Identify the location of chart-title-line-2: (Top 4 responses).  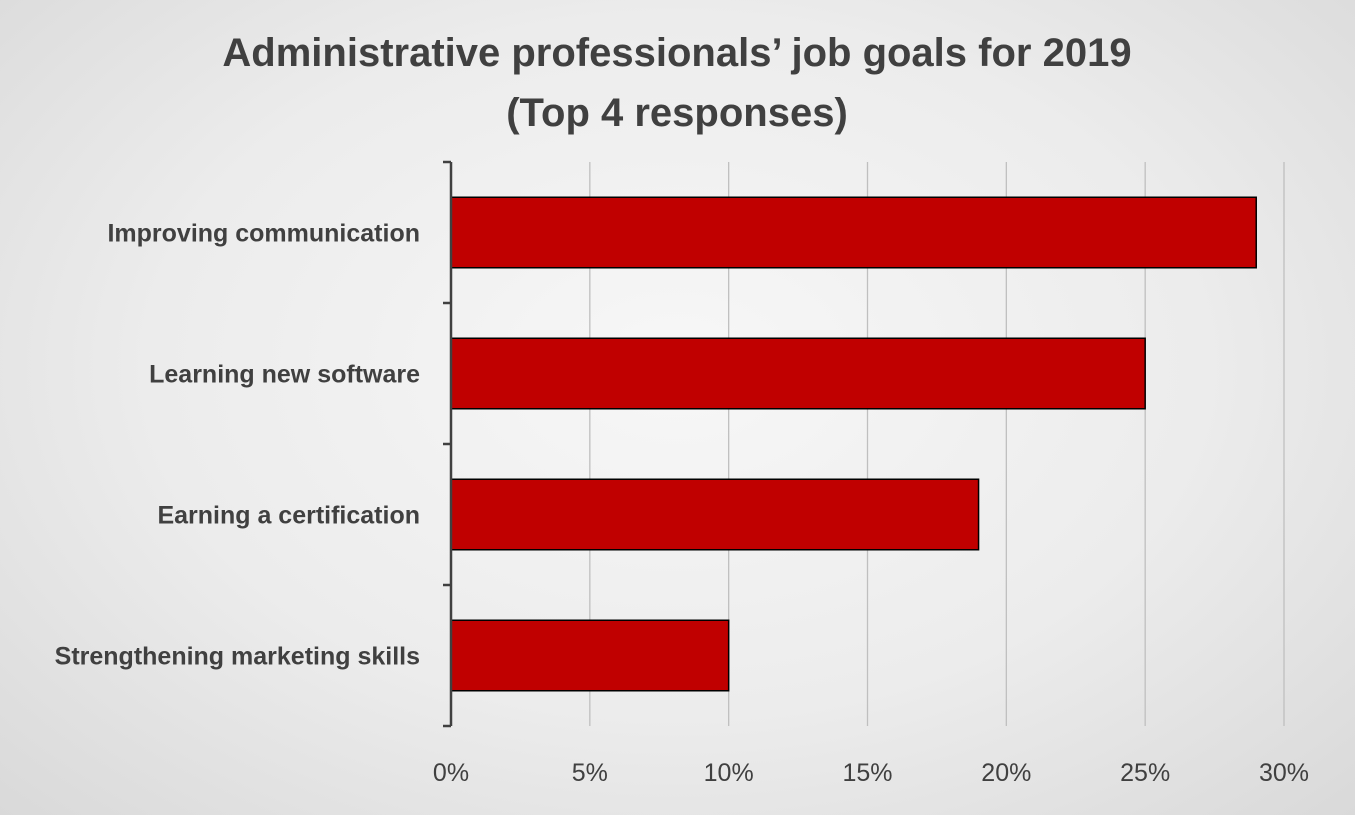
(677, 113).